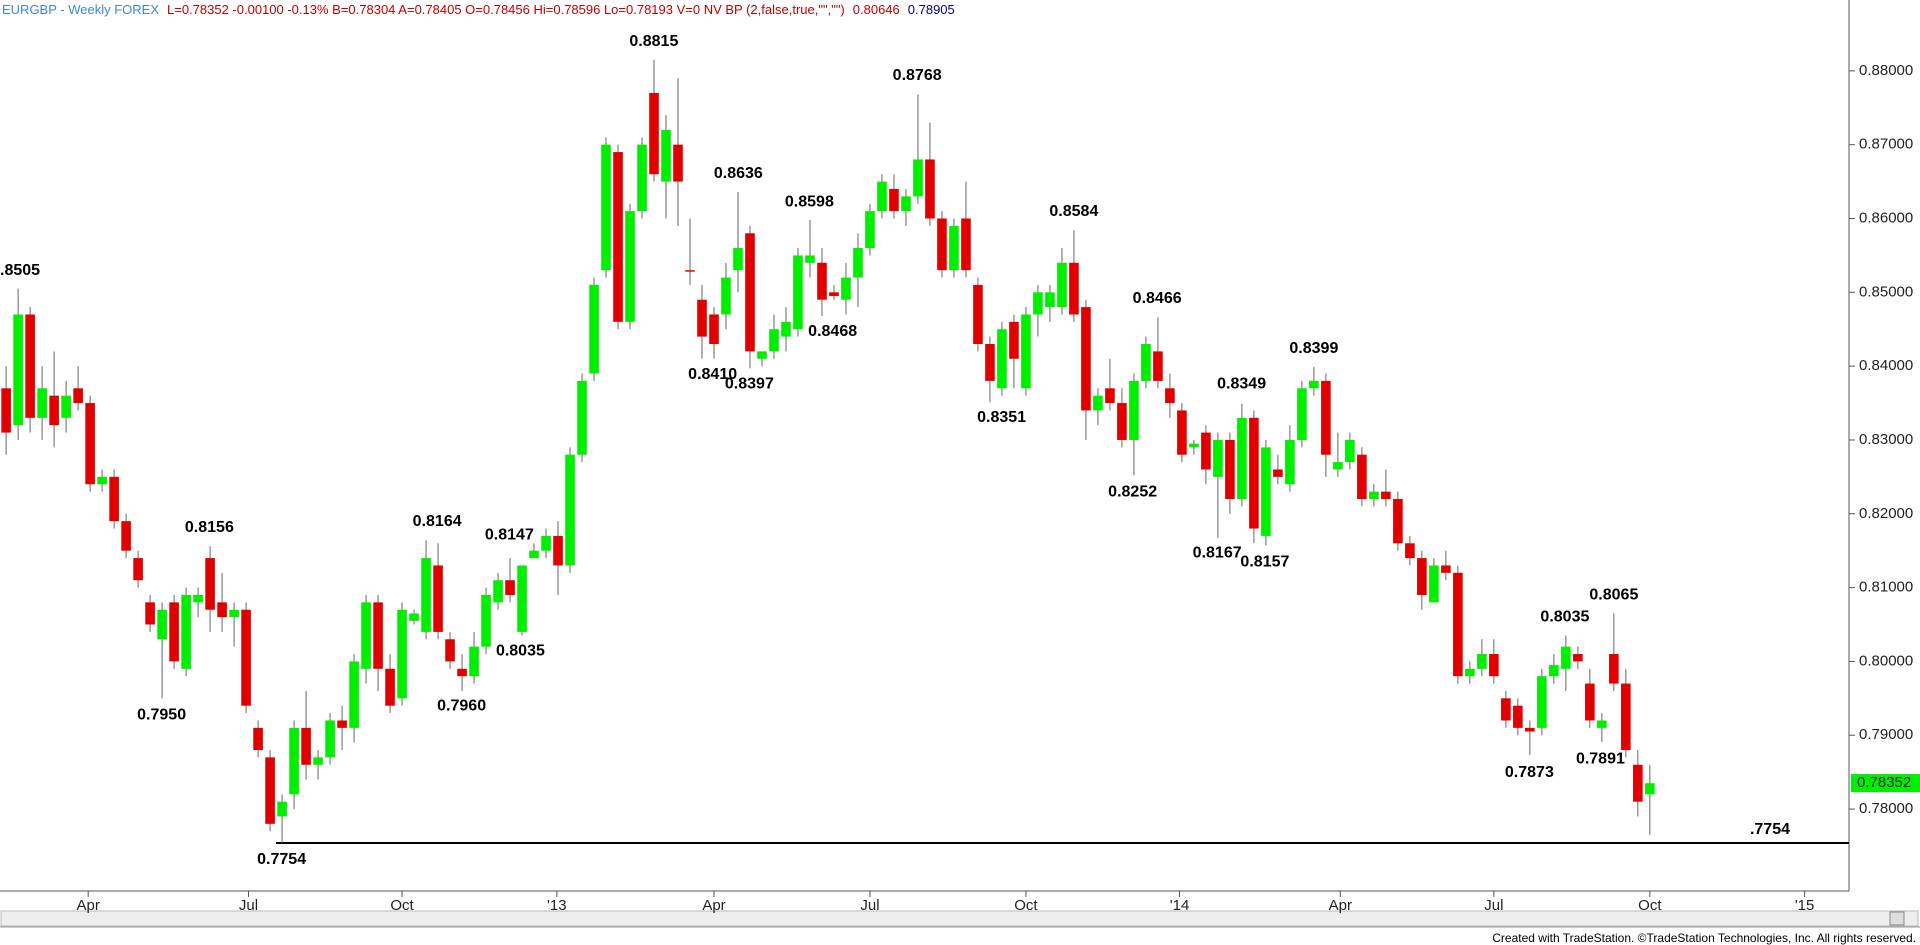 The width and height of the screenshot is (1920, 945). Describe the element at coordinates (80, 9) in the screenshot. I see `header-segment: EURGBP - Weekly FOREX` at that location.